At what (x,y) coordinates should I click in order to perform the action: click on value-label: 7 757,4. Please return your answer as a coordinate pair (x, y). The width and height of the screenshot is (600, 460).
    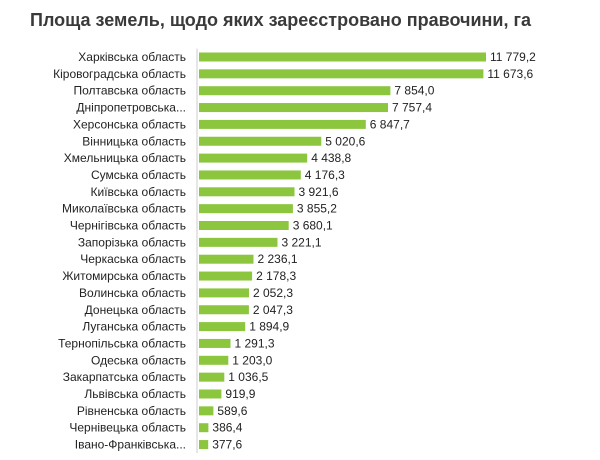
    Looking at the image, I should click on (412, 108).